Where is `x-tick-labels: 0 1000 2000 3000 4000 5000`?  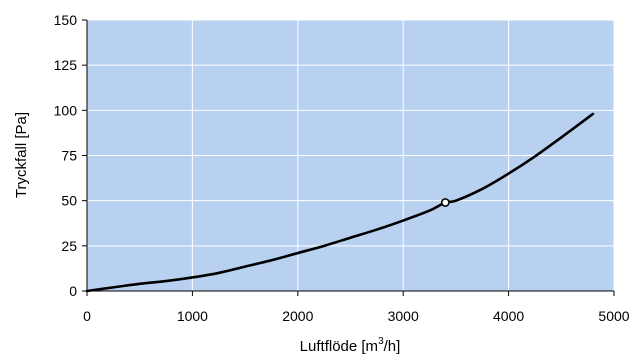
x-tick-labels: 0 1000 2000 3000 4000 5000 is located at coordinates (356, 316).